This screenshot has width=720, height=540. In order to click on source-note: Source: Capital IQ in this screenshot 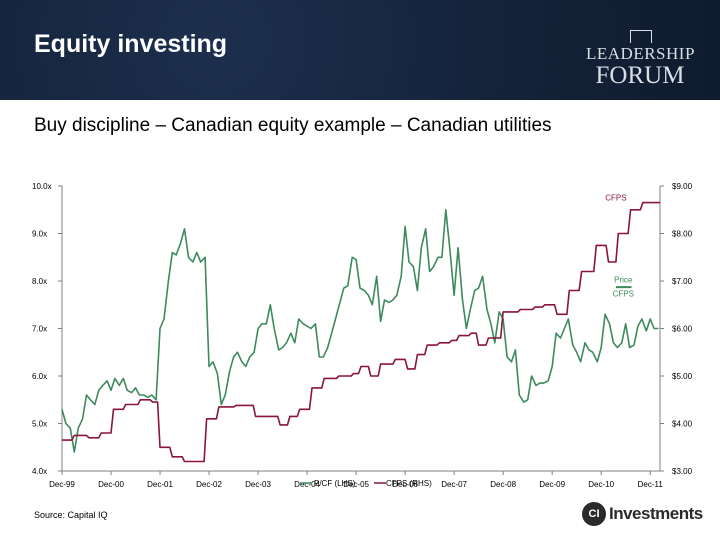, I will do `click(71, 515)`.